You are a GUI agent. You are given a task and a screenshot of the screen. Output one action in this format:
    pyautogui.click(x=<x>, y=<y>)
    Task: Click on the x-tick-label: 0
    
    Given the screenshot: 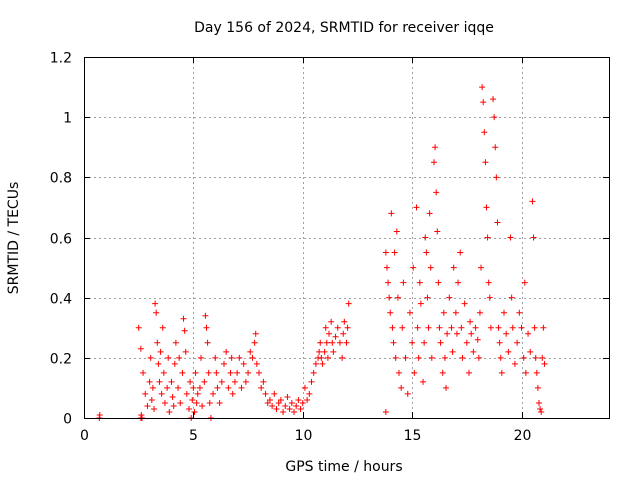 What is the action you would take?
    pyautogui.click(x=84, y=436)
    